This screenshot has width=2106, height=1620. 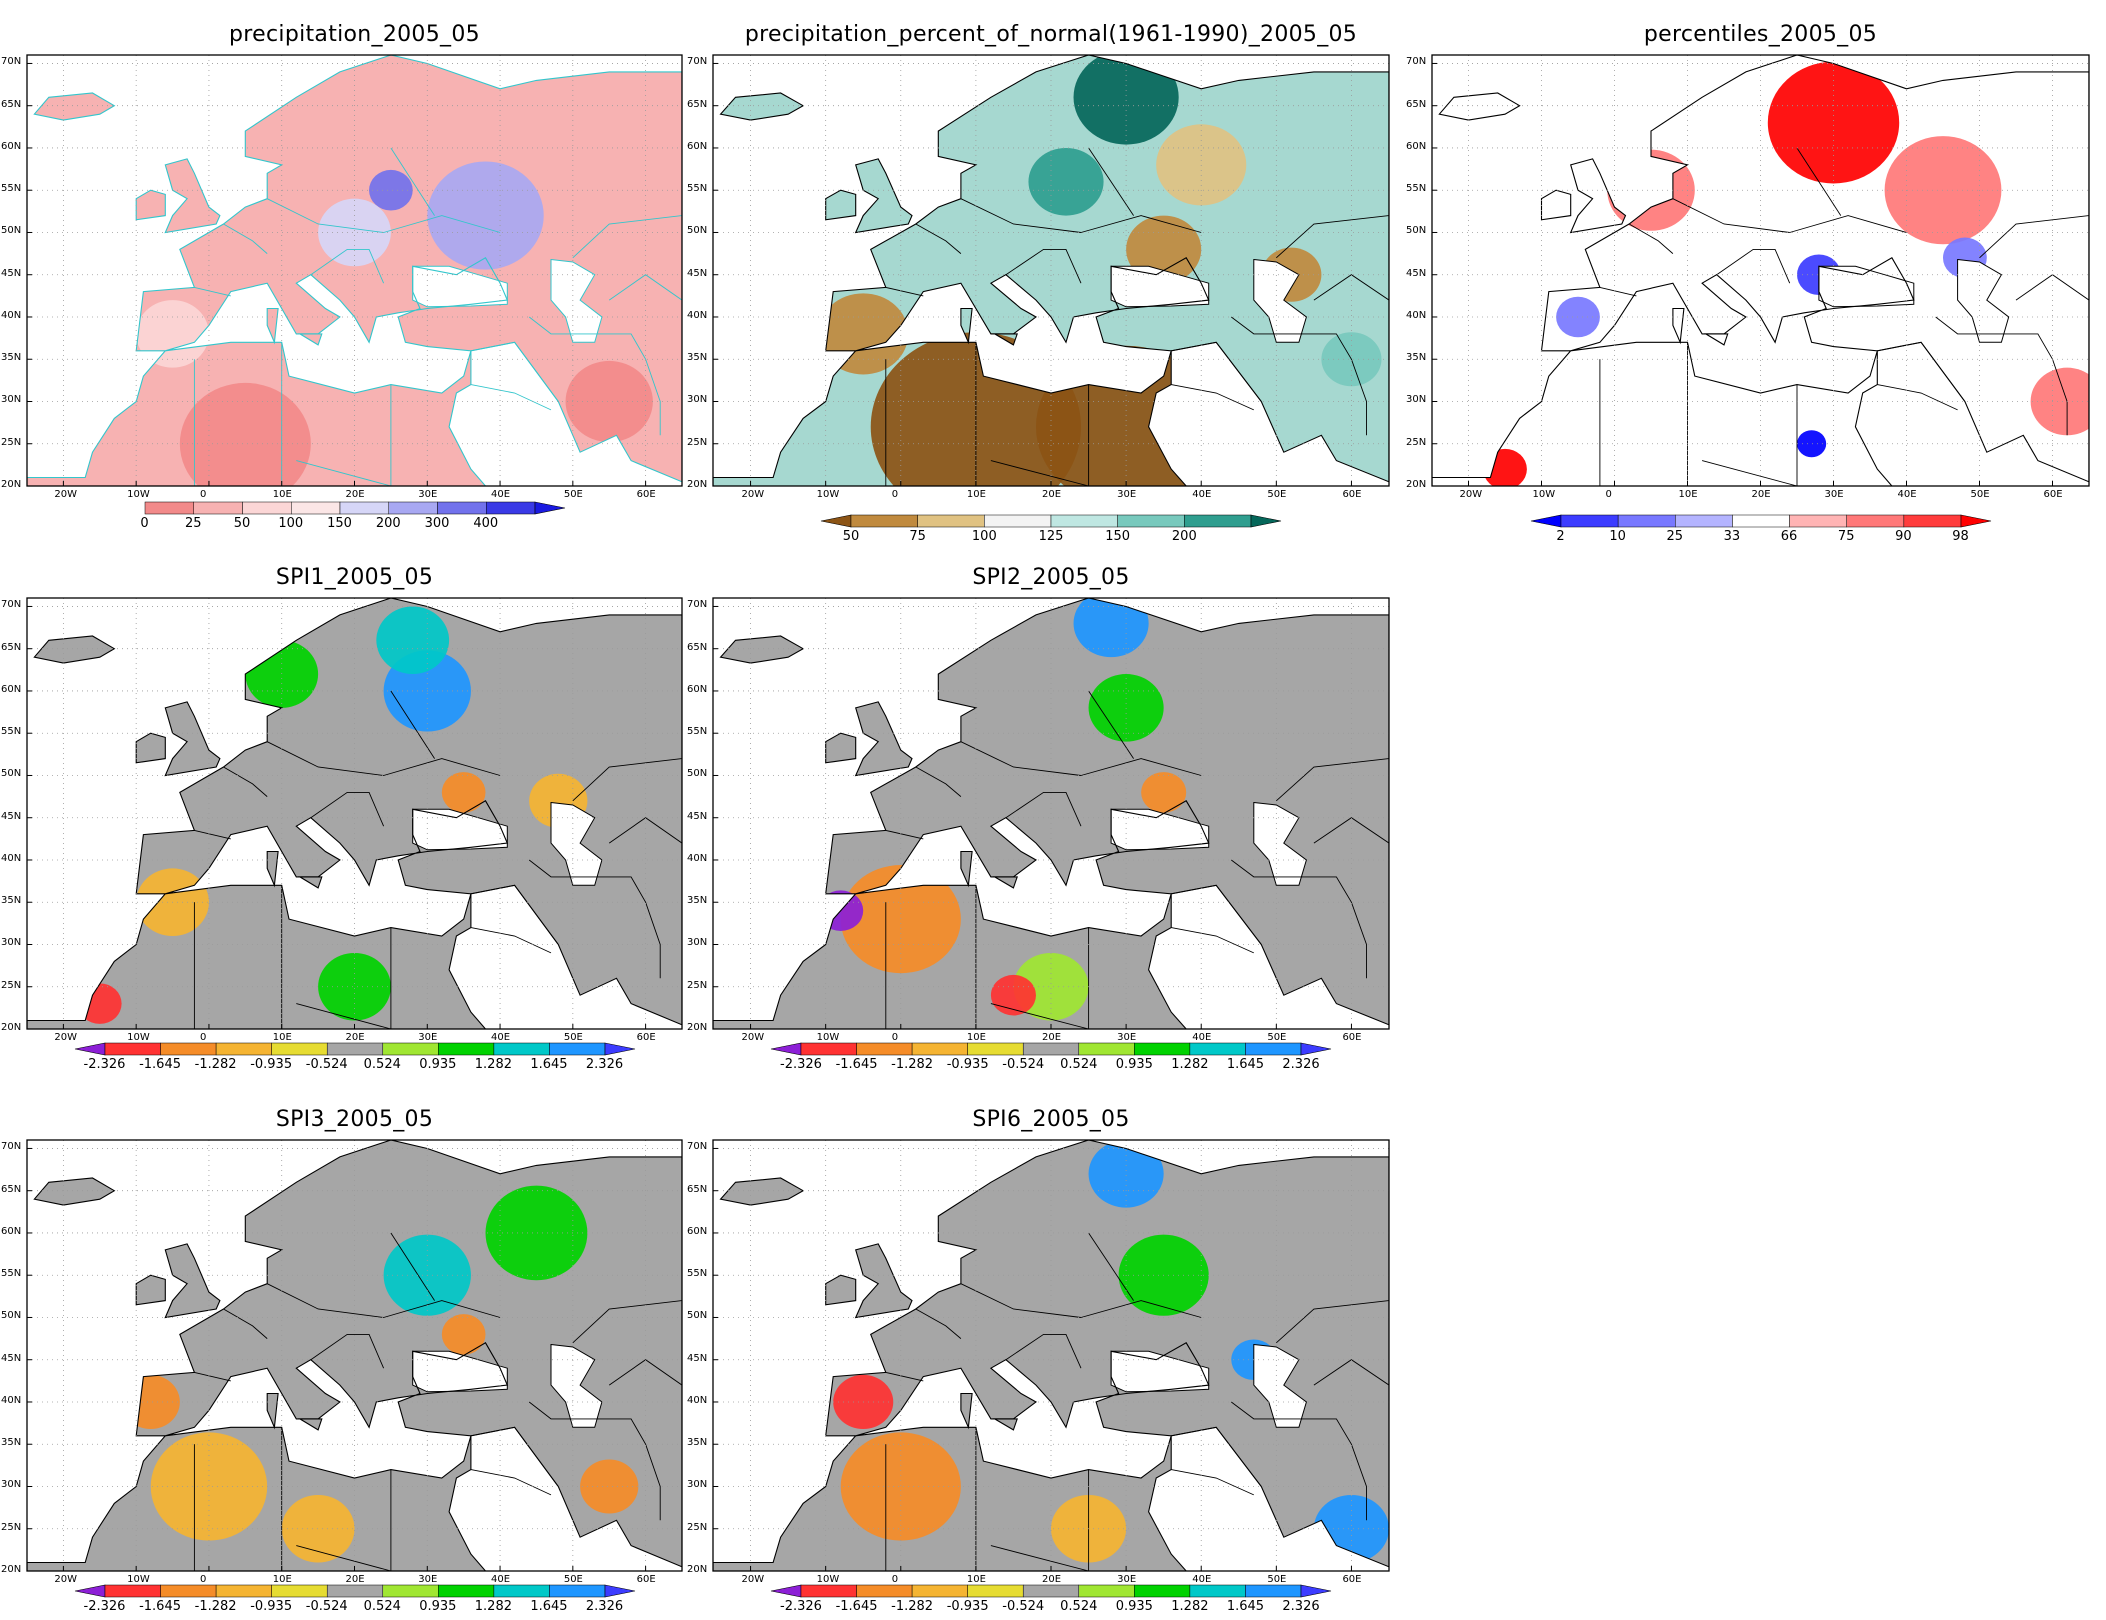 I want to click on colorbar-label: -0.935, so click(x=271, y=1064).